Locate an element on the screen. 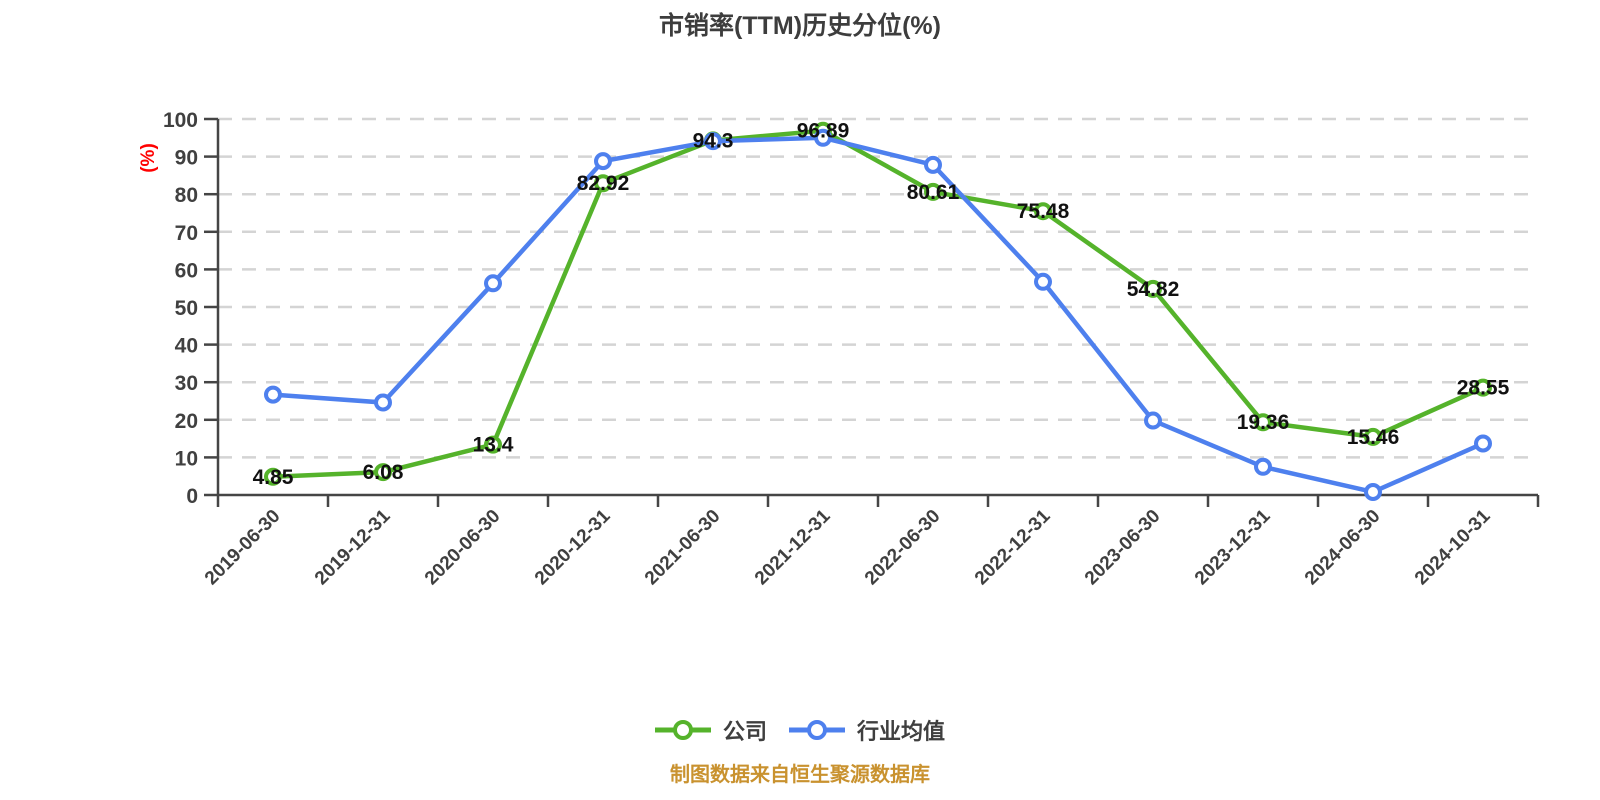 The image size is (1600, 800). y-axis-tick-label: 50 is located at coordinates (186, 308).